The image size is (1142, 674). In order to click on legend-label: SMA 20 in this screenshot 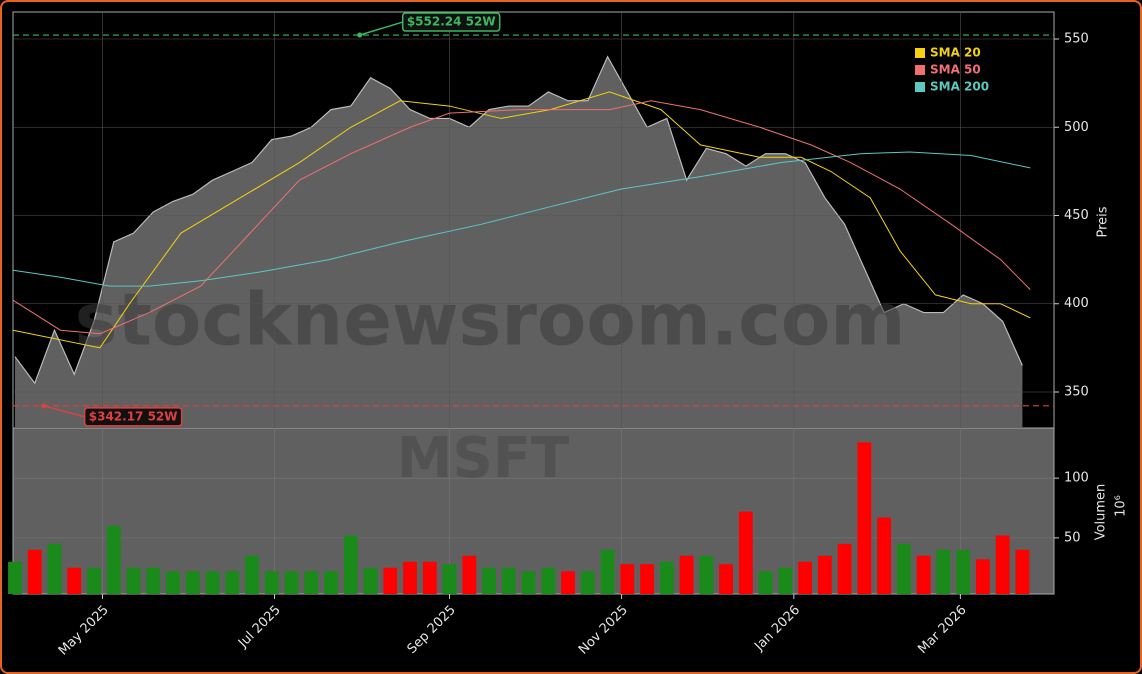, I will do `click(955, 53)`.